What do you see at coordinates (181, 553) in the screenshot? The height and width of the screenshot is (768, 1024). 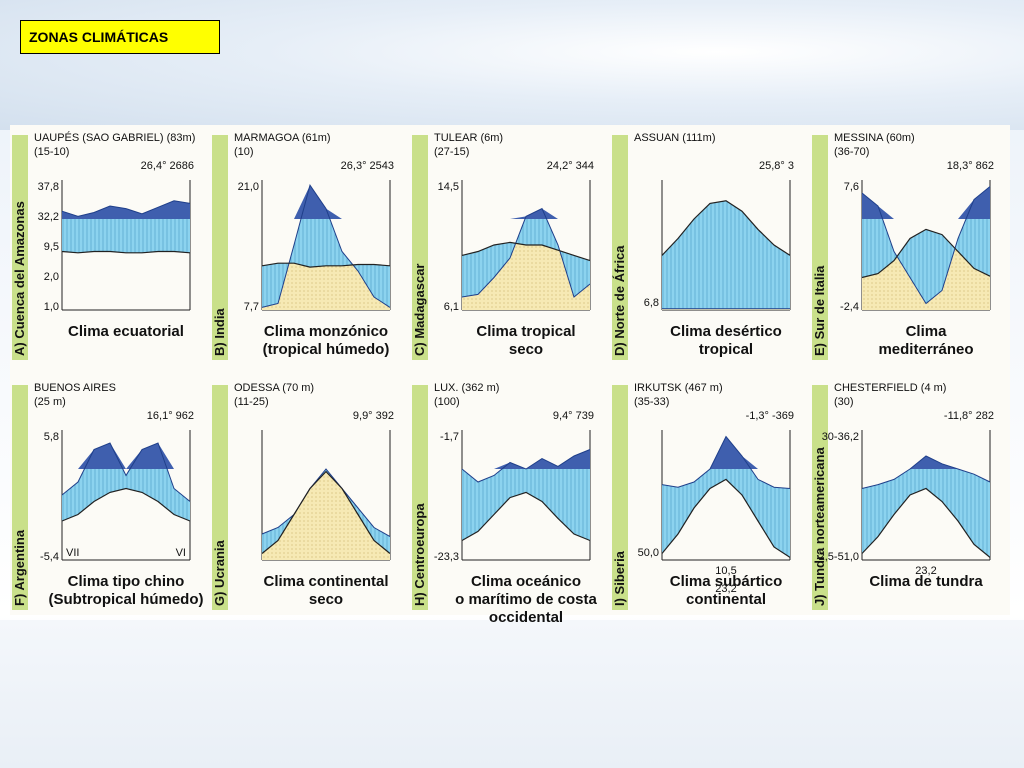 I see `x-tick-label: VI` at bounding box center [181, 553].